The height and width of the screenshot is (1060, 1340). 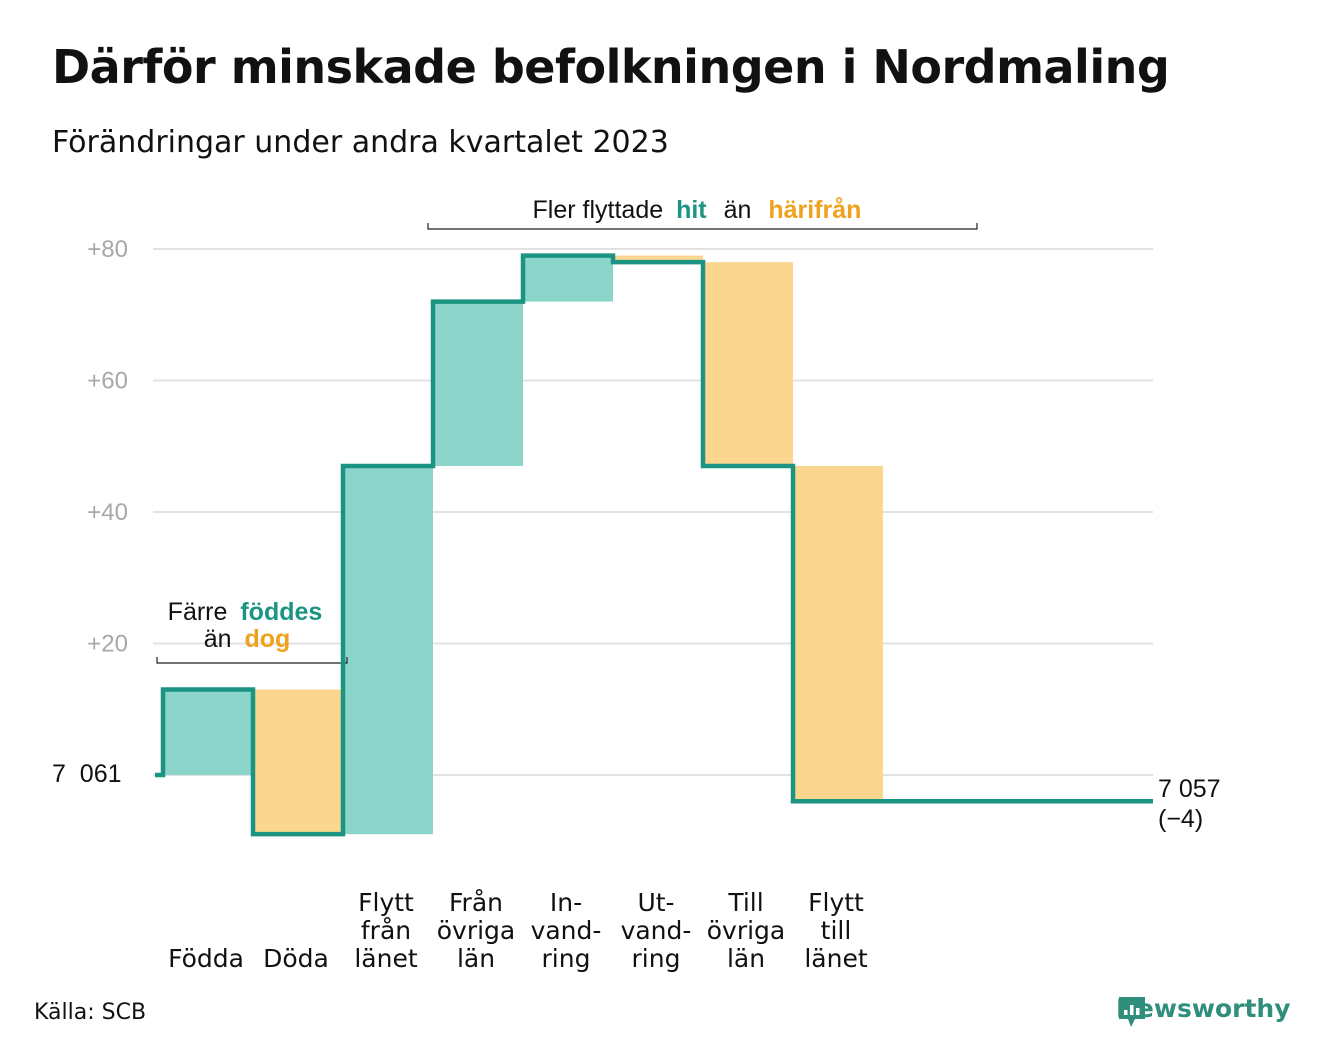 What do you see at coordinates (836, 930) in the screenshot?
I see `category-label: till` at bounding box center [836, 930].